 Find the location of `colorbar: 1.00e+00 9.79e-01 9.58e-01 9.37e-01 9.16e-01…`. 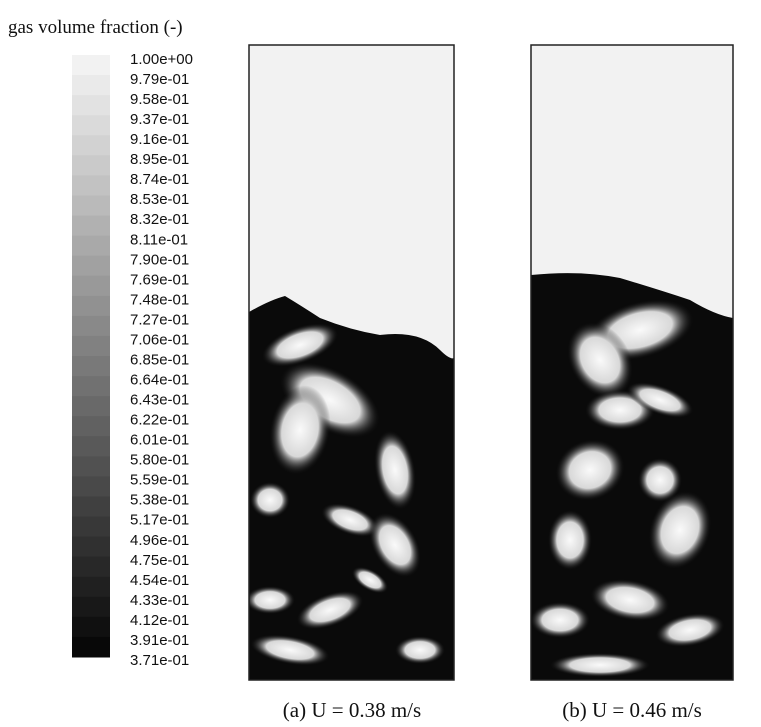

colorbar: 1.00e+00 9.79e-01 9.58e-01 9.37e-01 9.16e-01… is located at coordinates (132, 360).